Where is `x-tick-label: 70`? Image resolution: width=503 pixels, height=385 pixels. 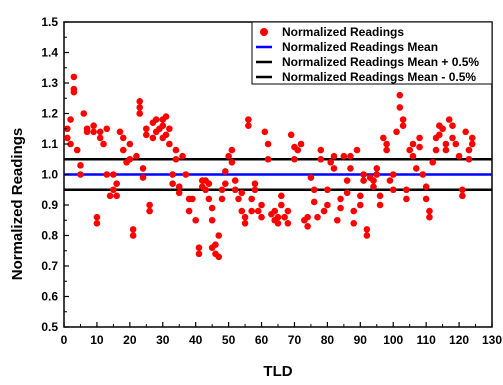
x-tick-label: 70 is located at coordinates (295, 340).